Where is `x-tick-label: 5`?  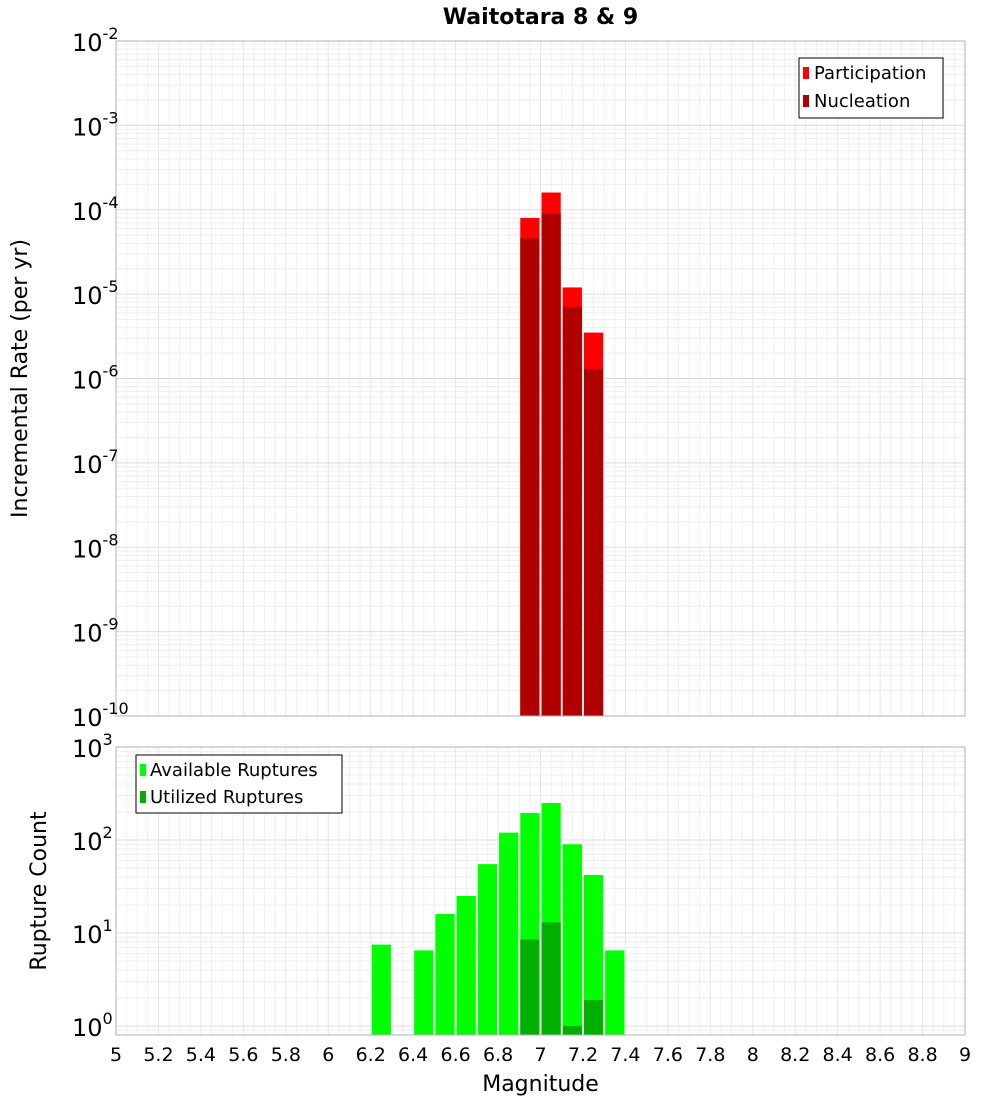
x-tick-label: 5 is located at coordinates (116, 1055).